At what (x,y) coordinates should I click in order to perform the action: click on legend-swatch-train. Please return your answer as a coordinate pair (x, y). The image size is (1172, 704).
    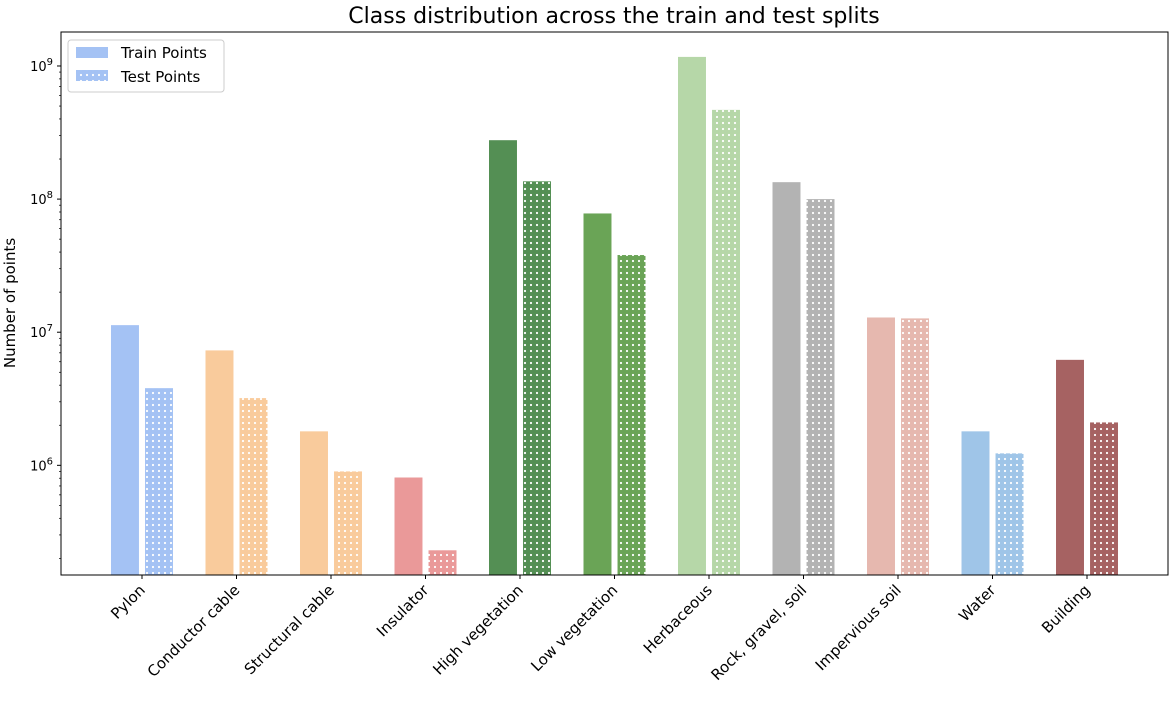
    Looking at the image, I should click on (92, 52).